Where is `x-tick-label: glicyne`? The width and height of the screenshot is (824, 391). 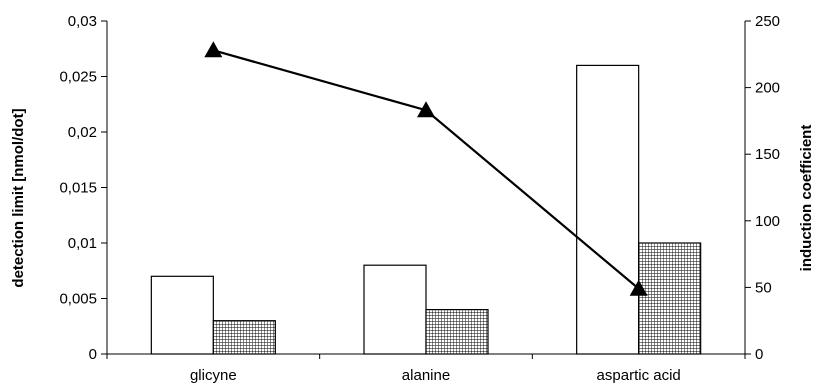 x-tick-label: glicyne is located at coordinates (213, 375).